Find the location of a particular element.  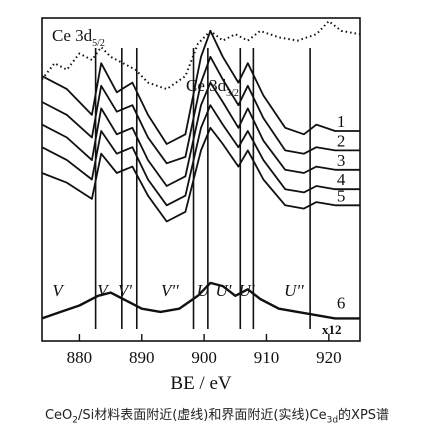

peak-label-5: U is located at coordinates (204, 290).